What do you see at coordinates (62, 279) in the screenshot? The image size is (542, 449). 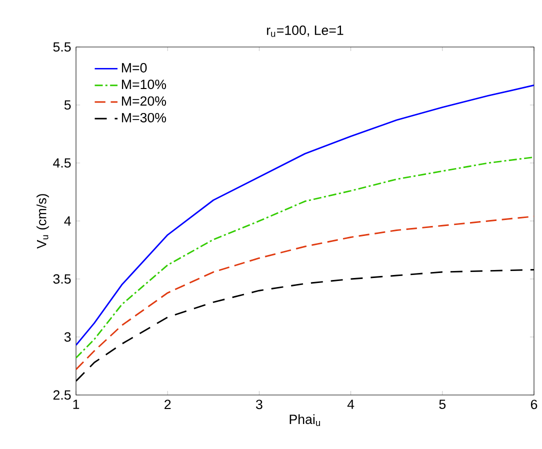 I see `y-tick-label: 3.5` at bounding box center [62, 279].